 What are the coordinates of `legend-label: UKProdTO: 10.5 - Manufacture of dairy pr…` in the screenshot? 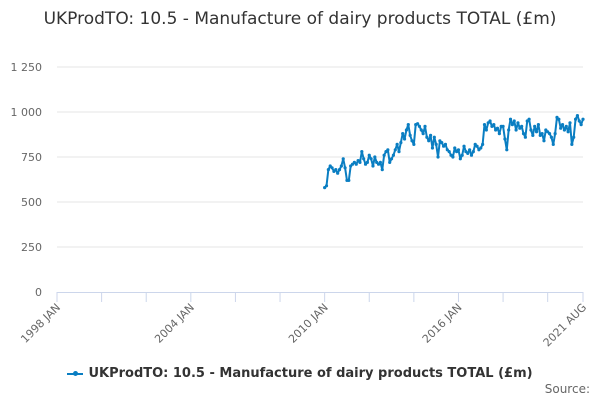 It's located at (310, 373).